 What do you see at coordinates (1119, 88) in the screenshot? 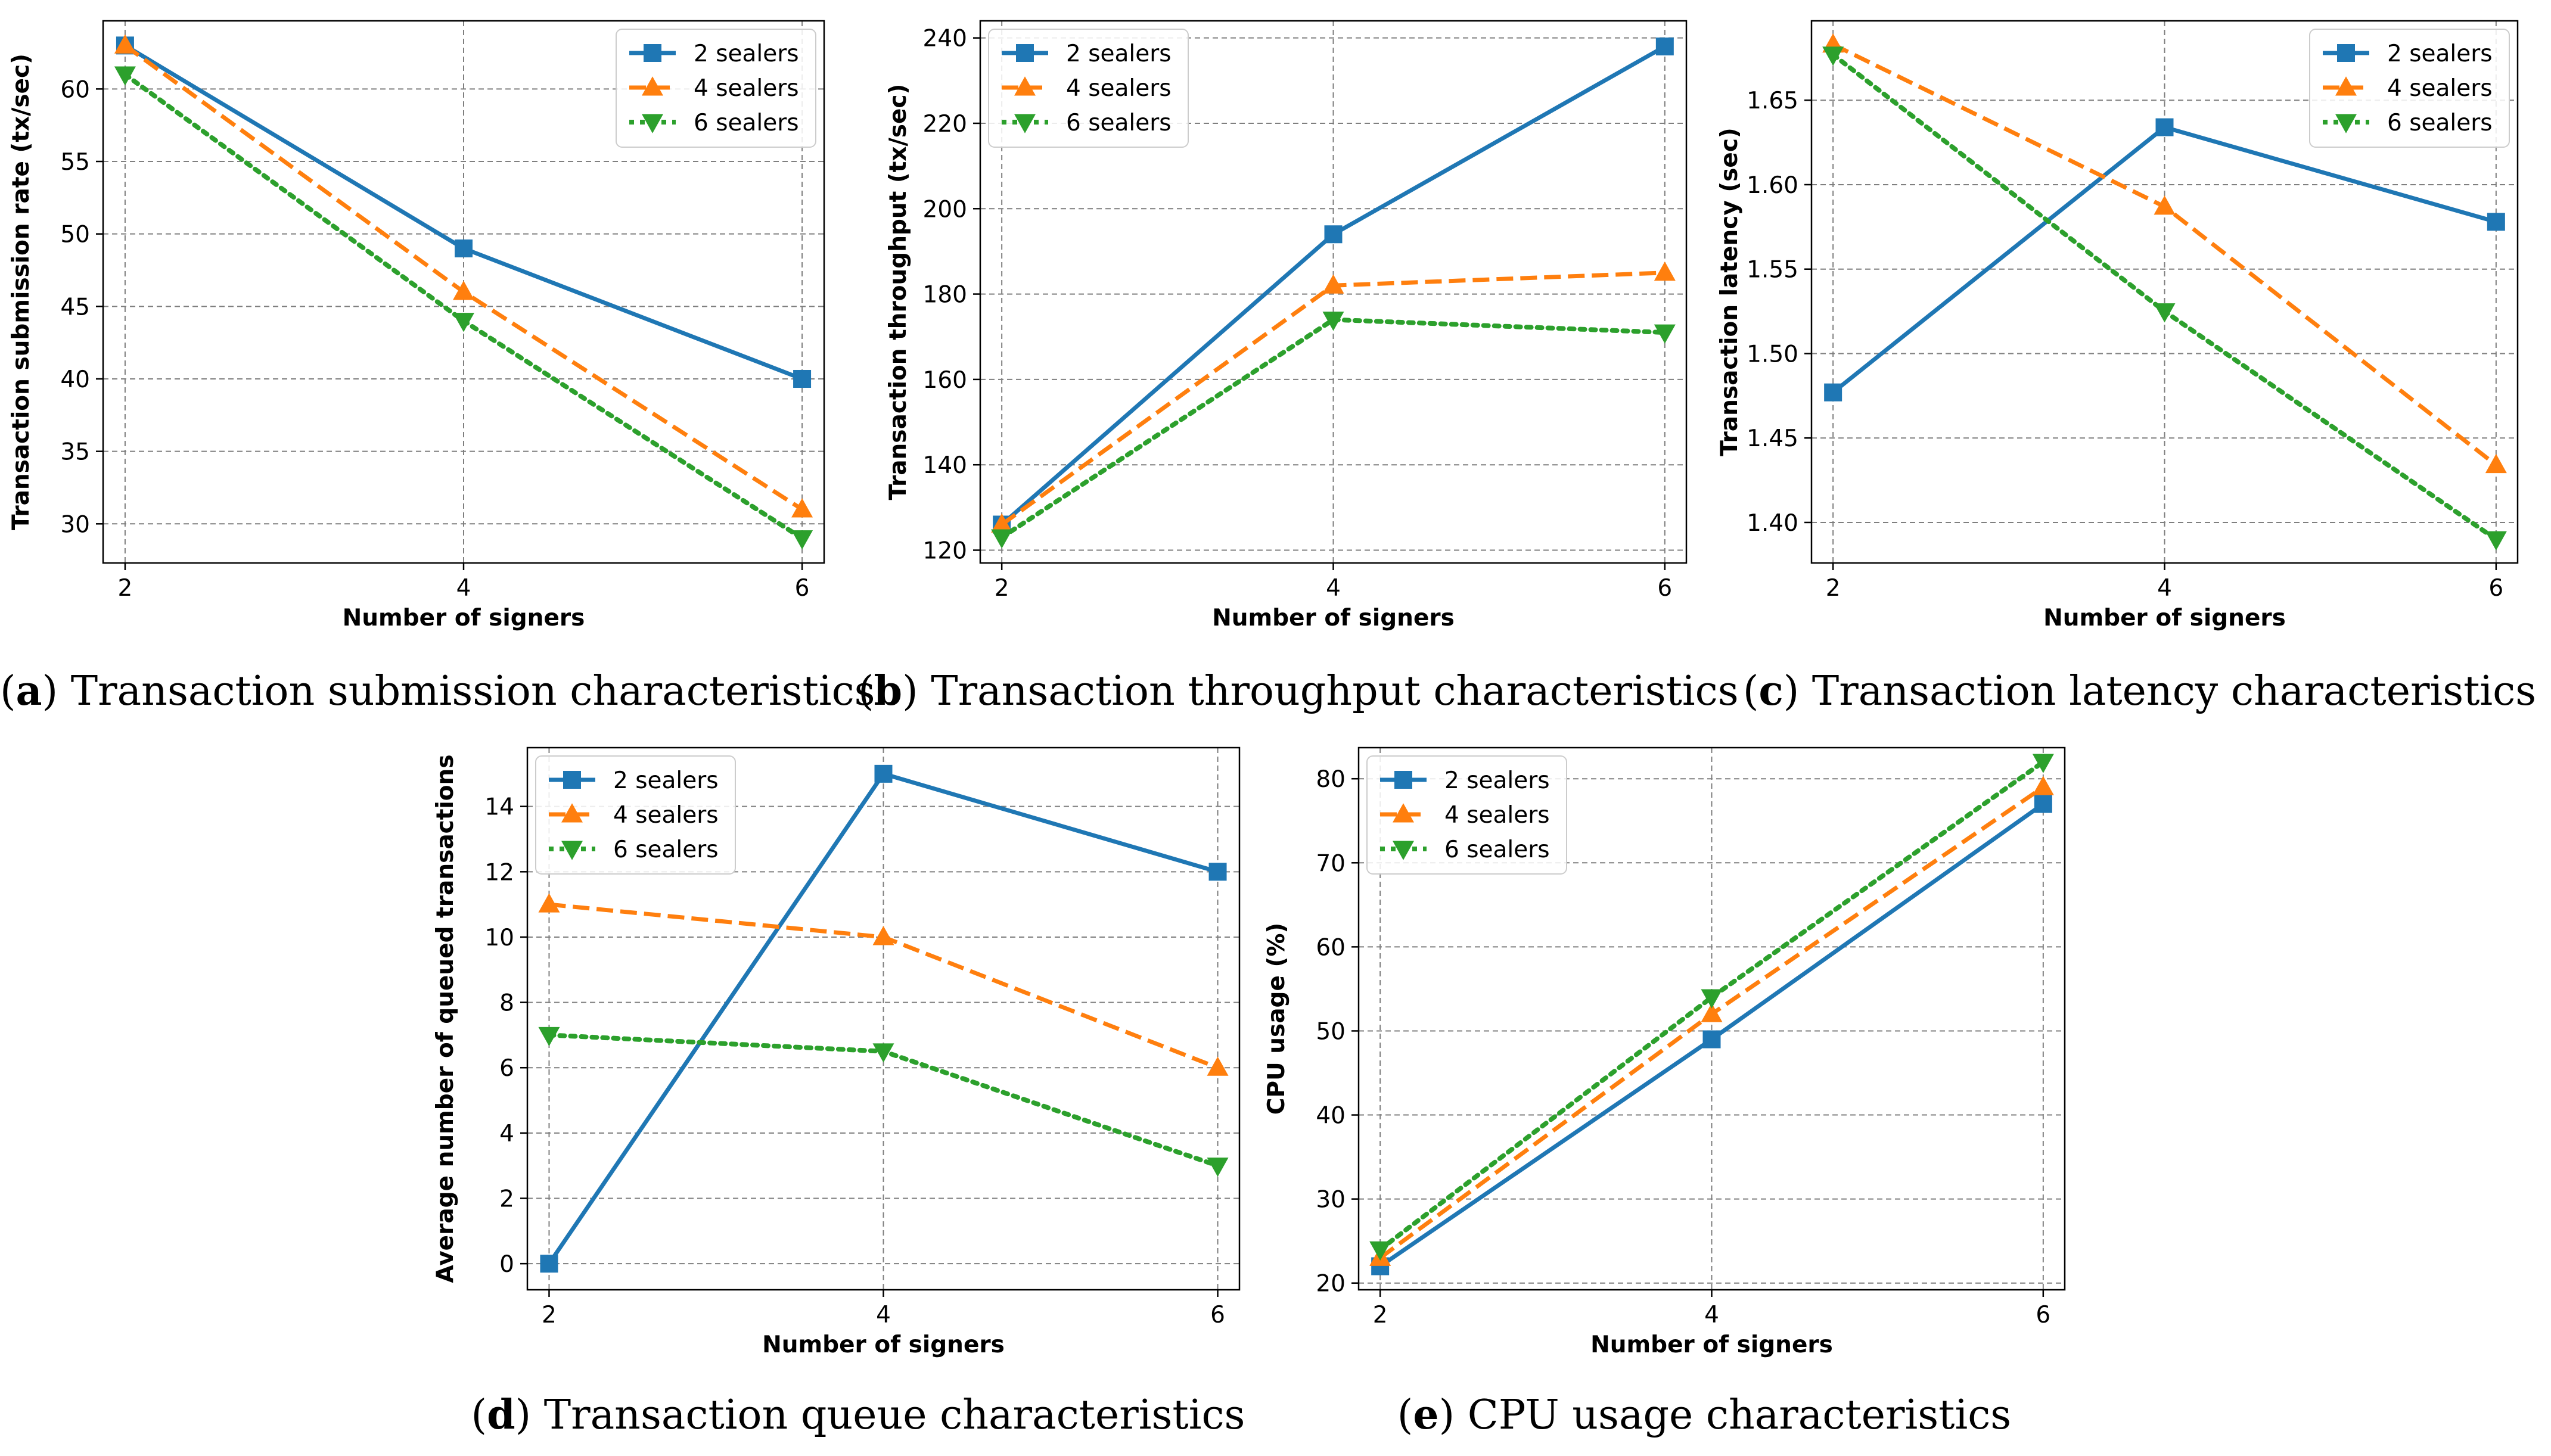
I see `legend-label-2: 4 sealers` at bounding box center [1119, 88].